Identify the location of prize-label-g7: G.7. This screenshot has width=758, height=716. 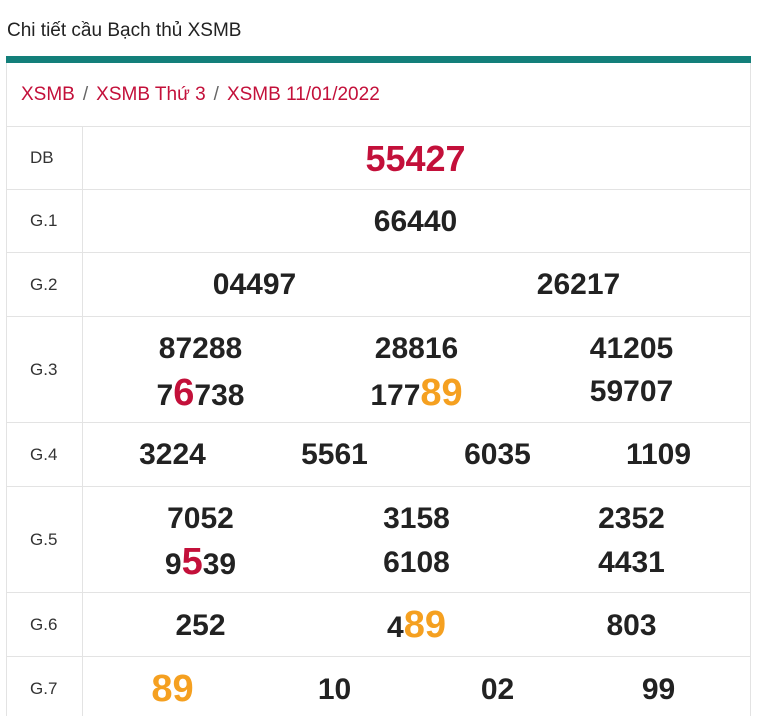
(45, 686).